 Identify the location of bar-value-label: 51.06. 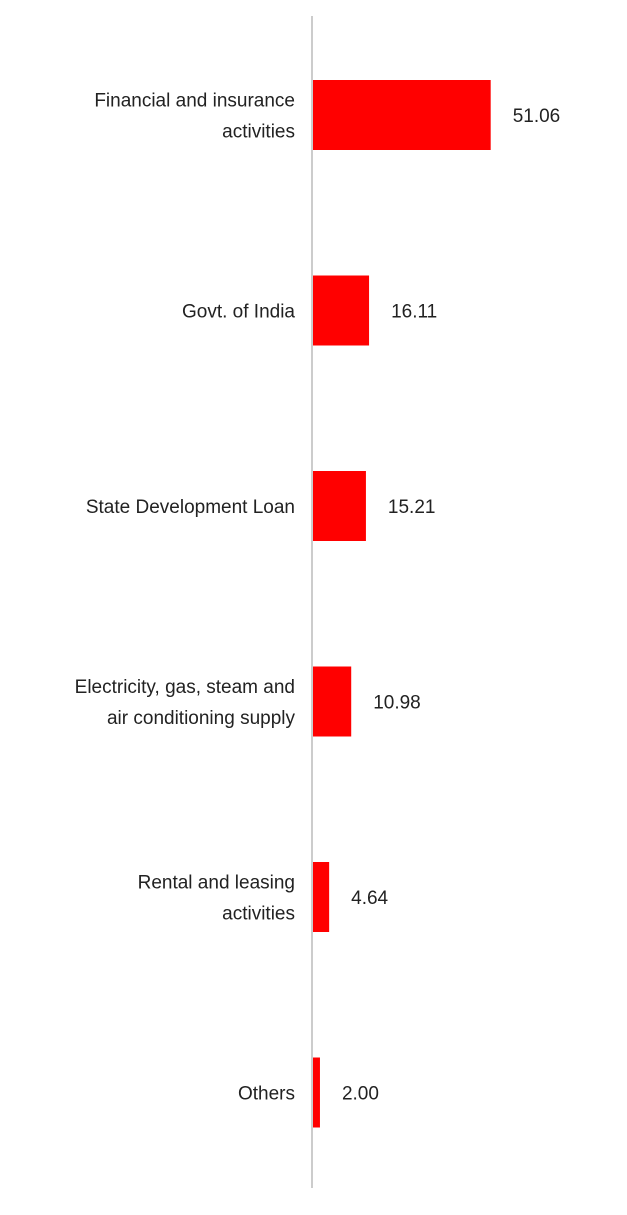
(537, 116).